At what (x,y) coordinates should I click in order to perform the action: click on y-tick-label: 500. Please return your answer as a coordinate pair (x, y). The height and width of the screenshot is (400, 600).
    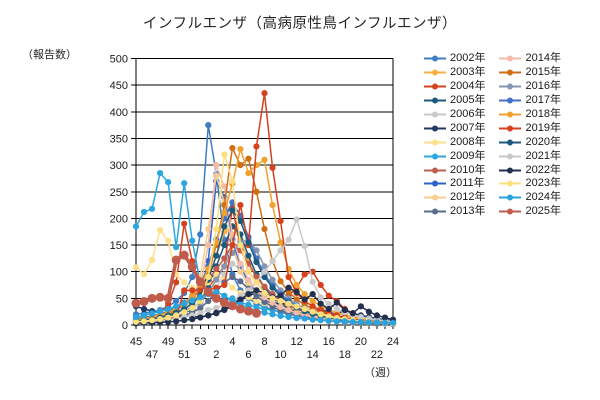
    Looking at the image, I should click on (119, 60).